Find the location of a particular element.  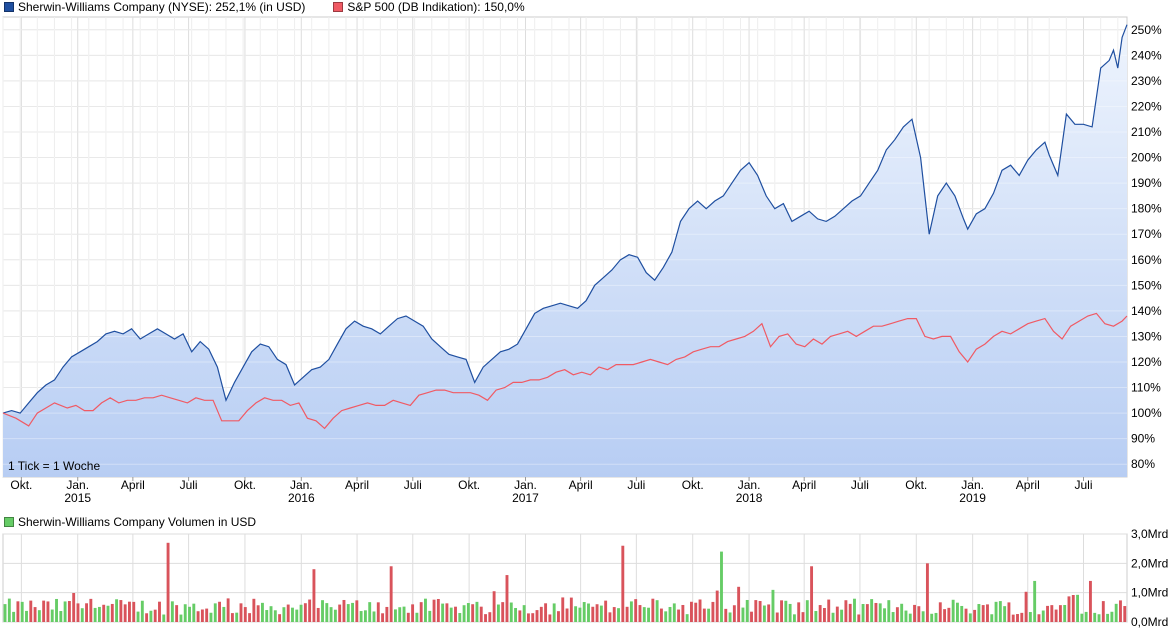

y-tick-label: 140% is located at coordinates (1146, 311).